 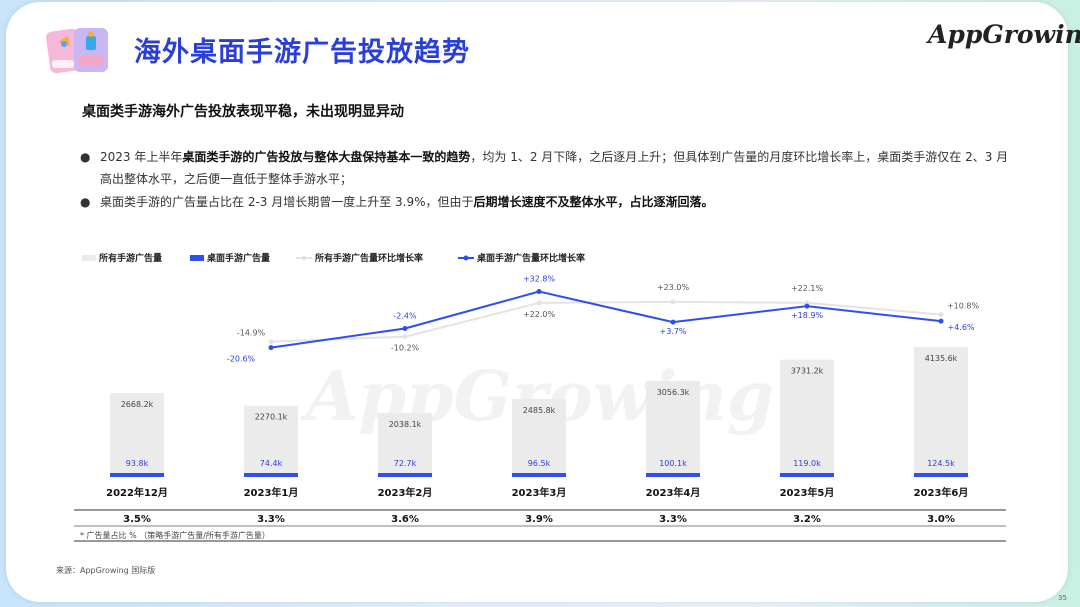 I want to click on bar-desktop-label-4: 100.1k, so click(x=673, y=463).